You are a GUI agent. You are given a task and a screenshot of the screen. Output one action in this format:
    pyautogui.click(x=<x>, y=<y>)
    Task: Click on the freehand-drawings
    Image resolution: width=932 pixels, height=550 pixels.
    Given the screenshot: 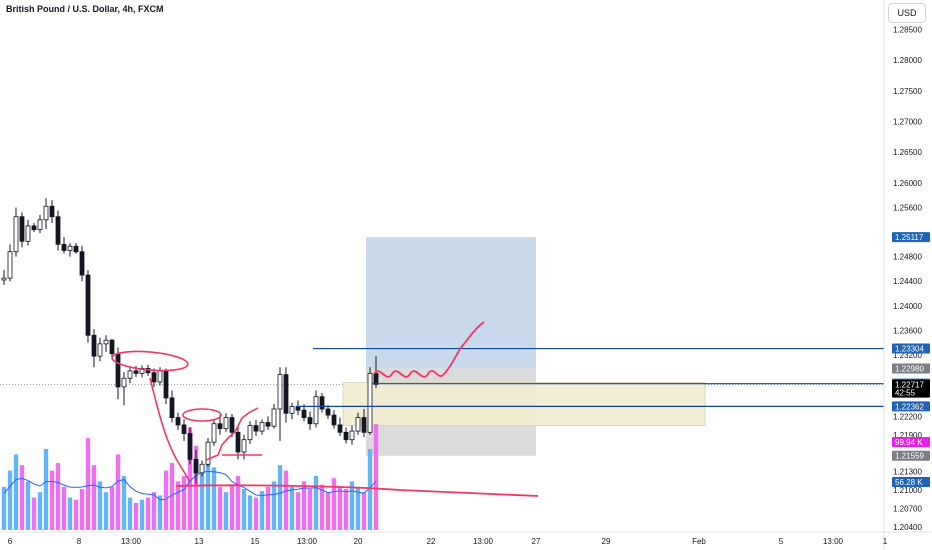 What is the action you would take?
    pyautogui.click(x=325, y=409)
    